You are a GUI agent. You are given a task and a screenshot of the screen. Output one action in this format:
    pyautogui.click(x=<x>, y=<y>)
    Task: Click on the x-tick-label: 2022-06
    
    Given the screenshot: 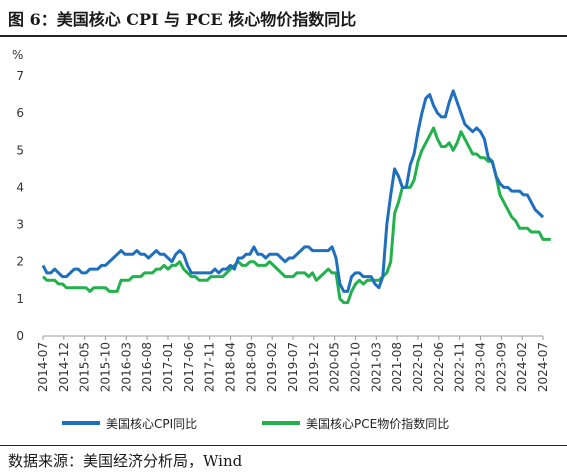 What is the action you would take?
    pyautogui.click(x=439, y=367)
    